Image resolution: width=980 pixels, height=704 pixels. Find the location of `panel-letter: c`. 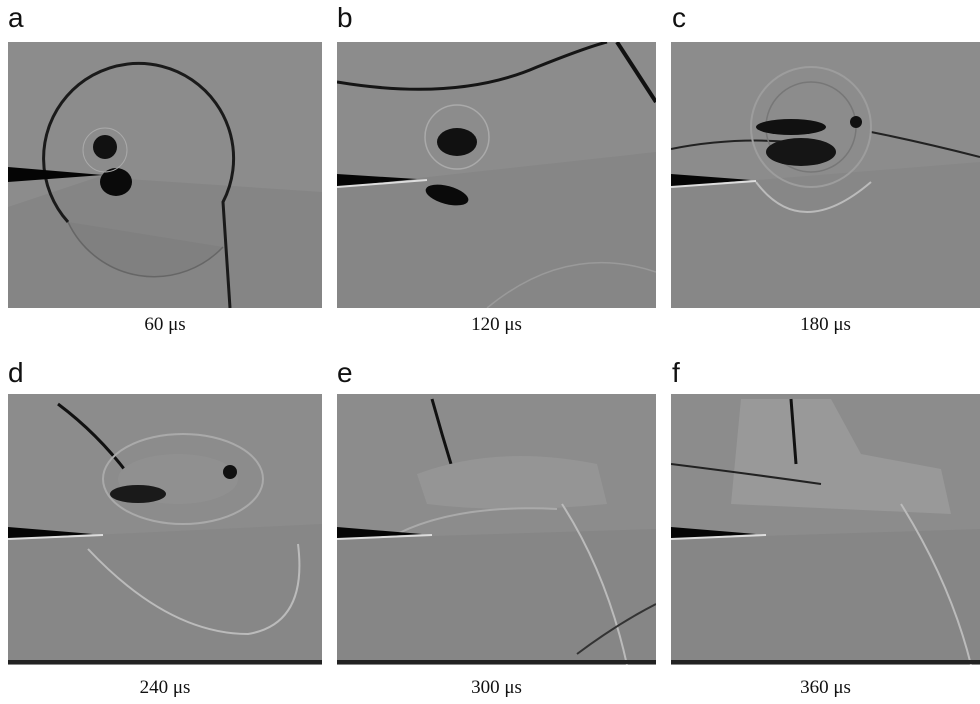

panel-letter: c is located at coordinates (679, 17).